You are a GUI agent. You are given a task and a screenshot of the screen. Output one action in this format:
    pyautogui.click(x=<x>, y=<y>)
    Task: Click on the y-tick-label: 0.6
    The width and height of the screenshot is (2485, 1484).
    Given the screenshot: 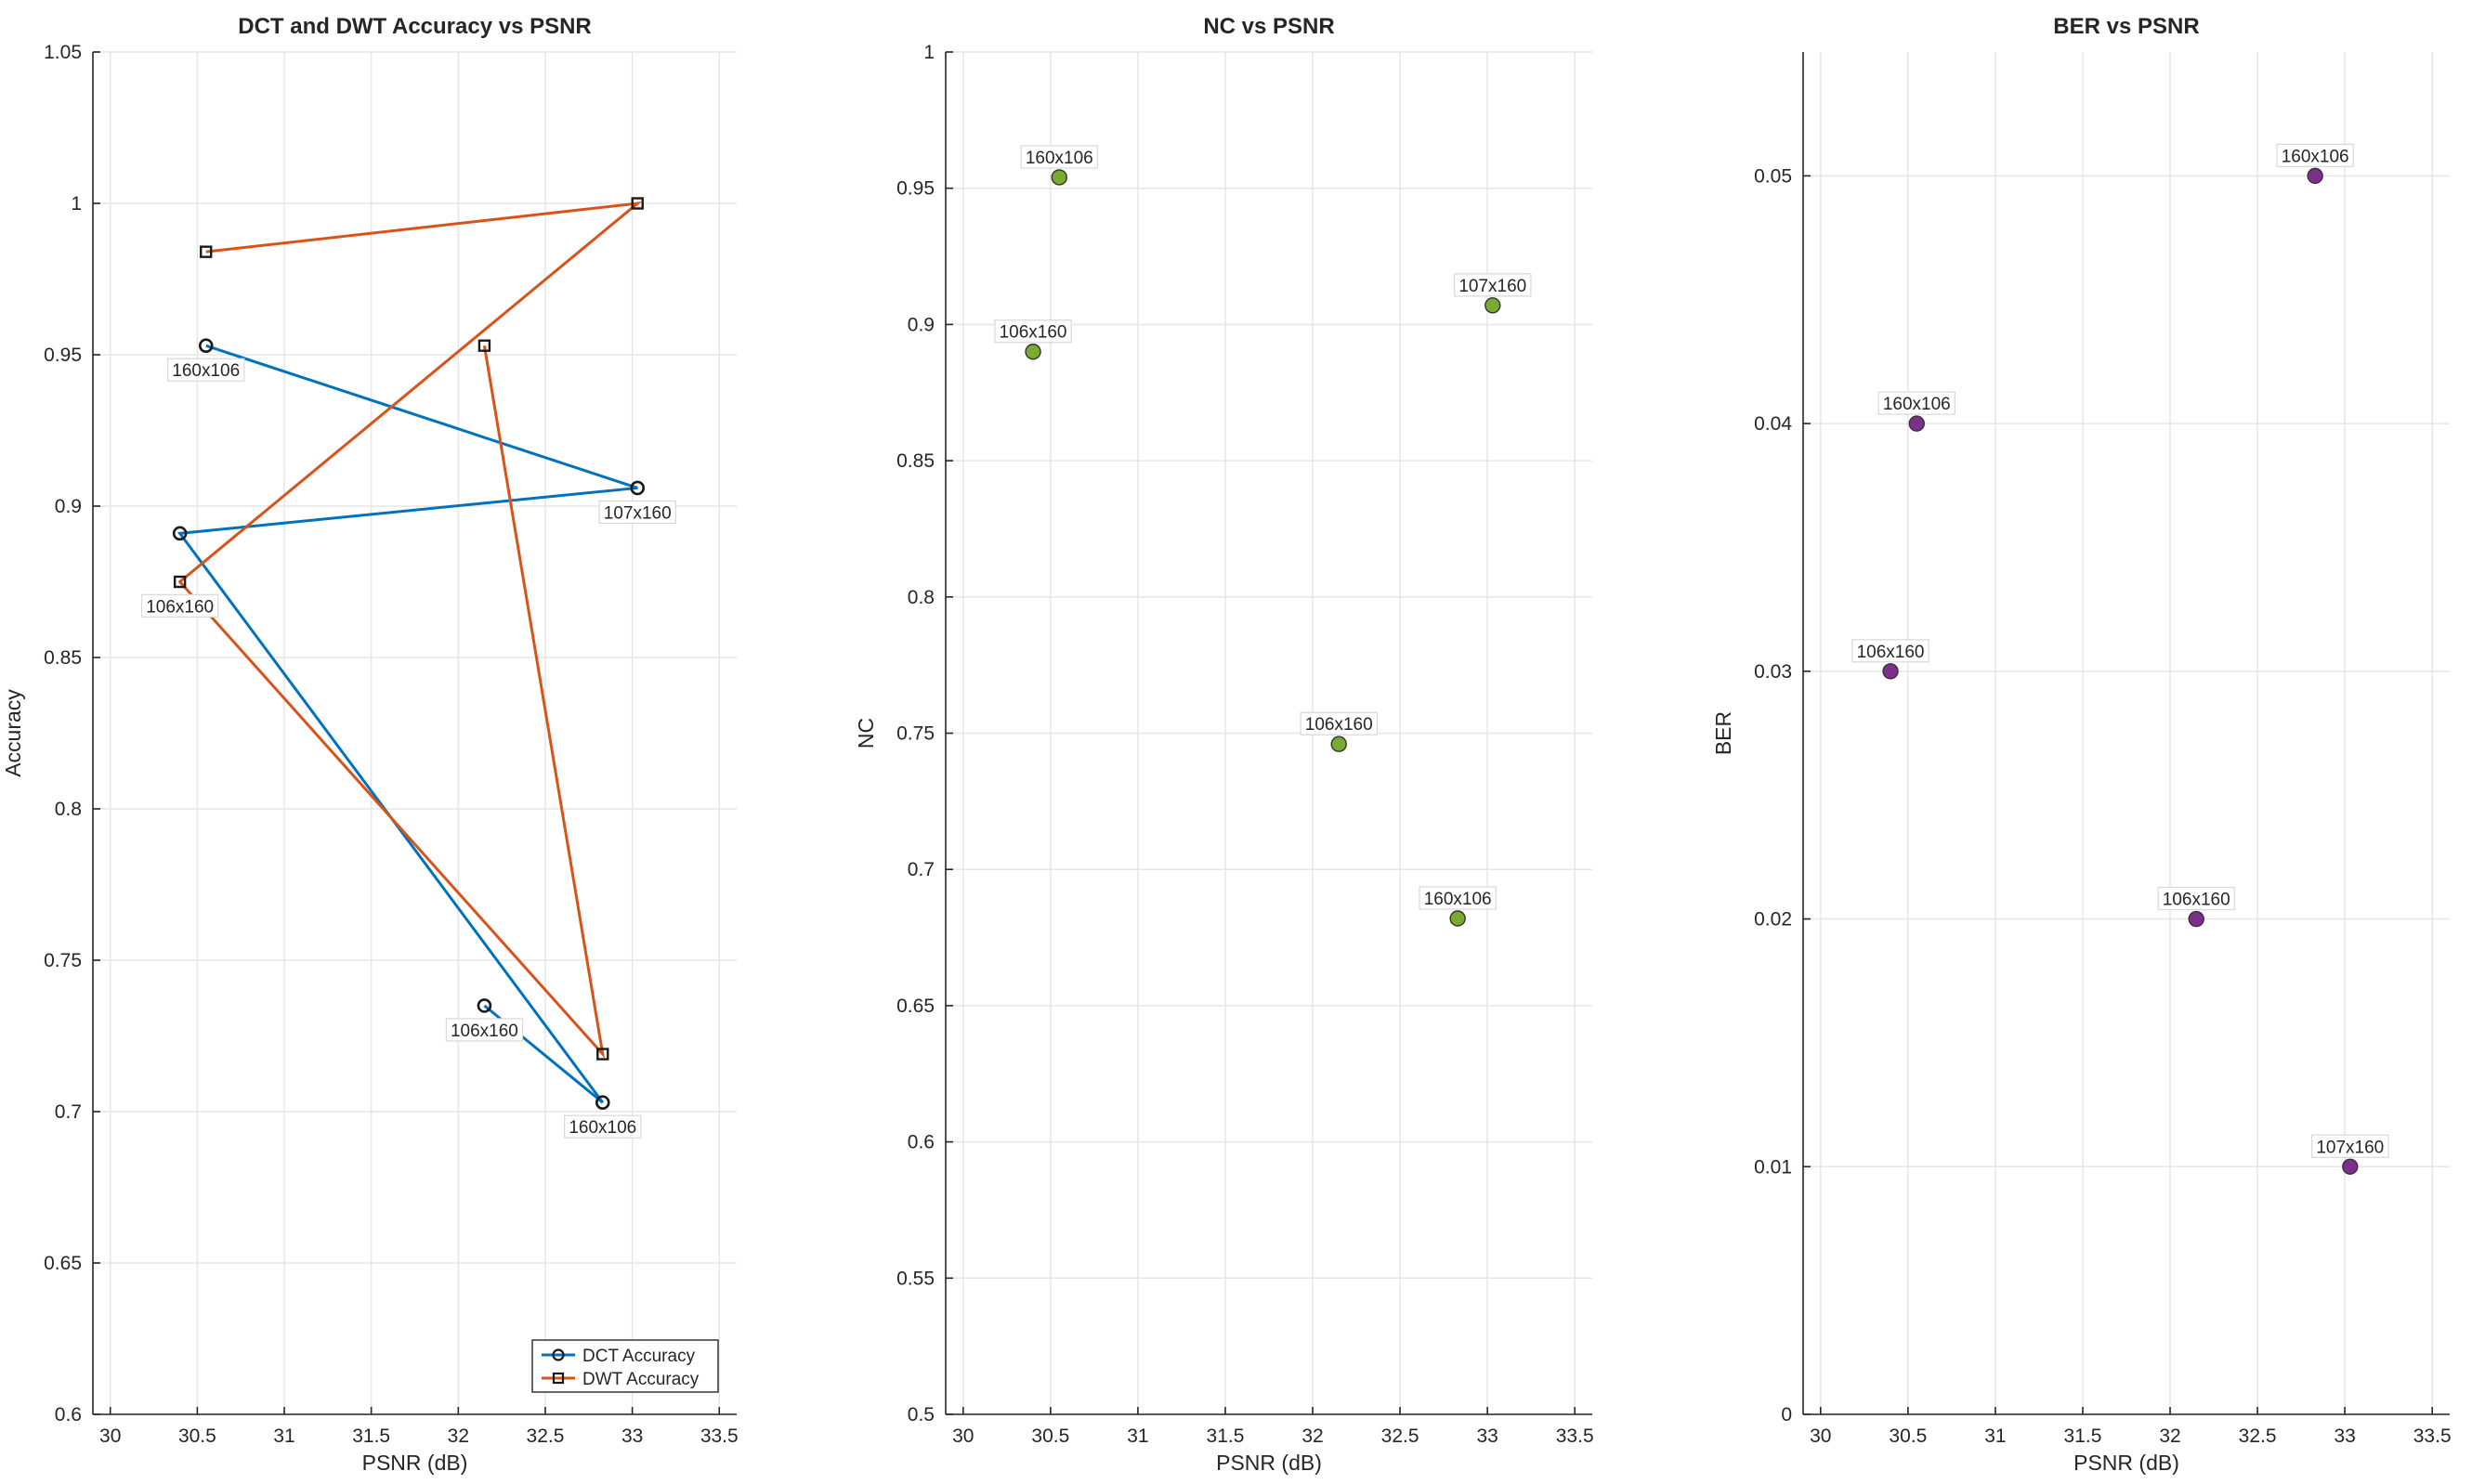 What is the action you would take?
    pyautogui.click(x=922, y=1142)
    